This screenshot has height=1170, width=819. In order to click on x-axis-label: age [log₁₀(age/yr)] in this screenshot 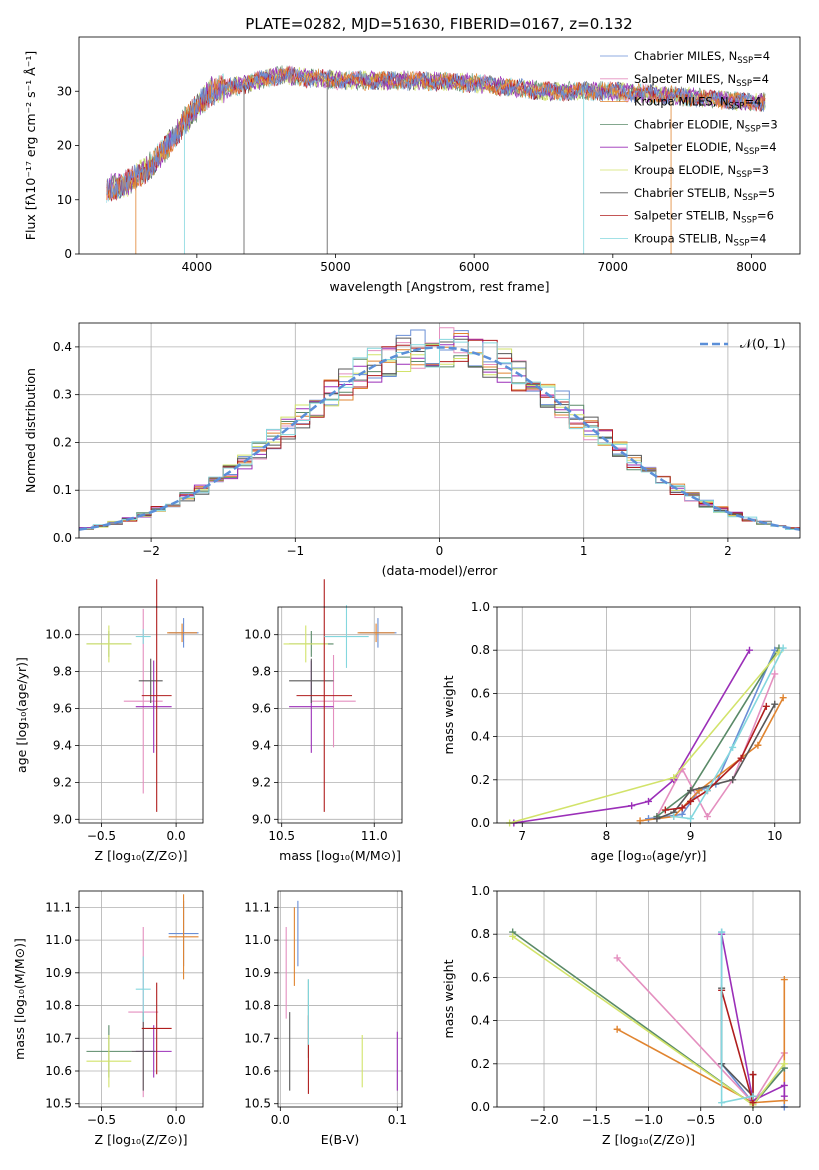, I will do `click(649, 855)`.